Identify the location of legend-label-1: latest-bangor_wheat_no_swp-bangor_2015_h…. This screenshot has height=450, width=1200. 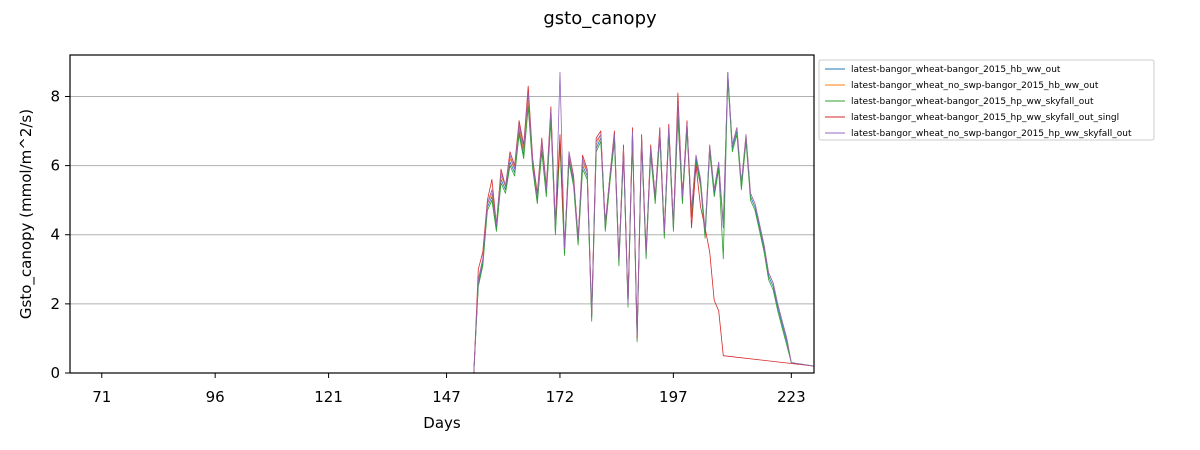
(975, 86).